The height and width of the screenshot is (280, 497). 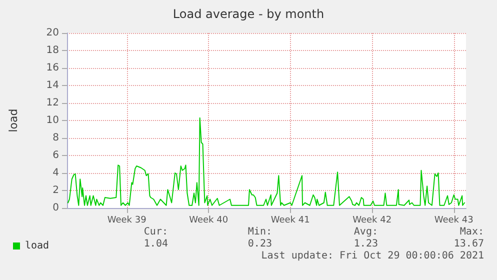 I want to click on y-tick-label: 6, so click(x=55, y=155).